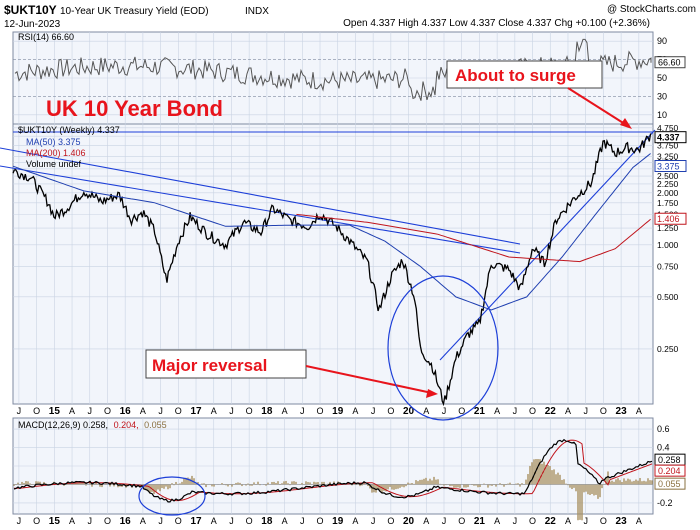  What do you see at coordinates (32, 24) in the screenshot?
I see `chart-date: 12-Jun-2023` at bounding box center [32, 24].